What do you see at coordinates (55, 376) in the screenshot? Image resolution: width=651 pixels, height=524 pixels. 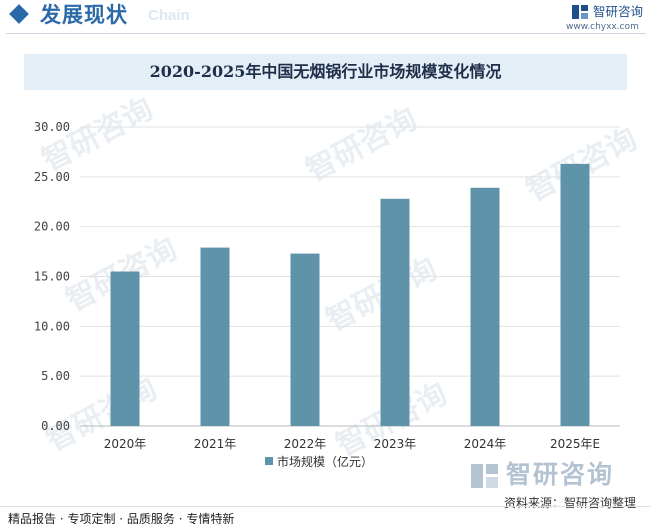 I see `y-tick-label: 5.00` at bounding box center [55, 376].